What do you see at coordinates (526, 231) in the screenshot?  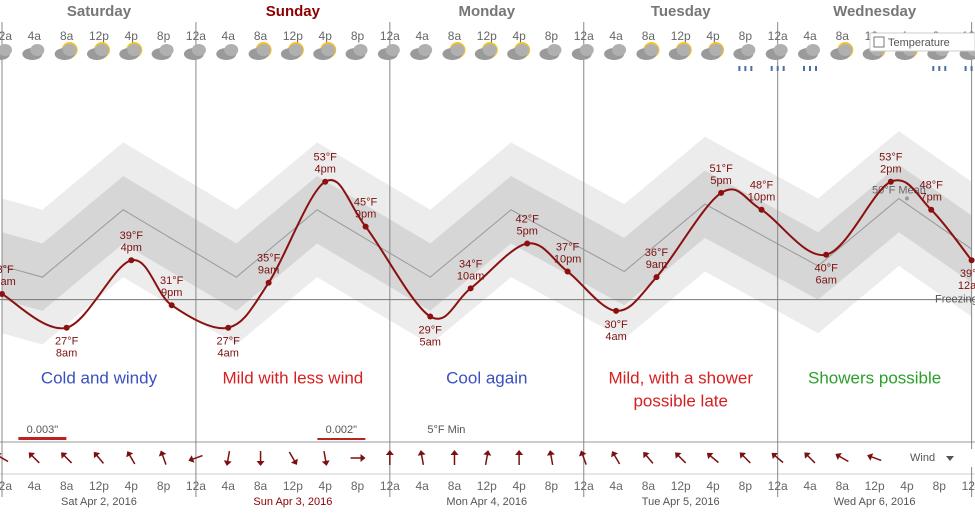 I see `time-label: 5pm` at bounding box center [526, 231].